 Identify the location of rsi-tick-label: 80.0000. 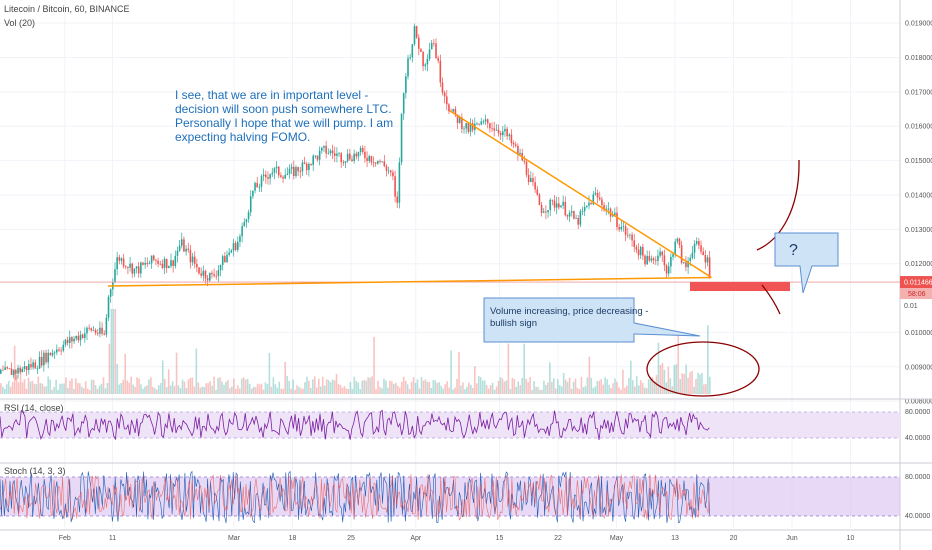
(917, 412).